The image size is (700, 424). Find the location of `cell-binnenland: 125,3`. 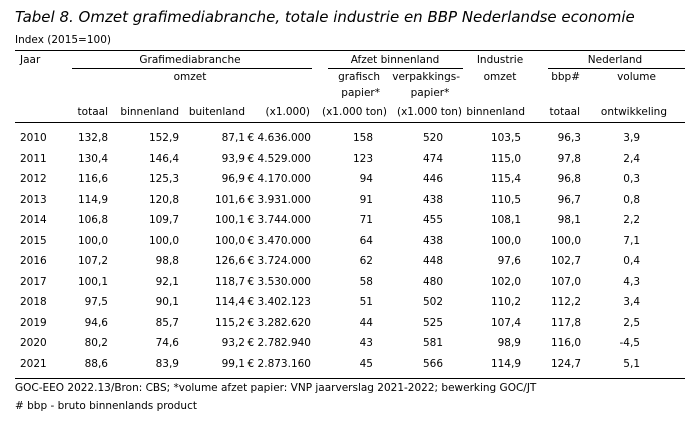

cell-binnenland: 125,3 is located at coordinates (163, 179).